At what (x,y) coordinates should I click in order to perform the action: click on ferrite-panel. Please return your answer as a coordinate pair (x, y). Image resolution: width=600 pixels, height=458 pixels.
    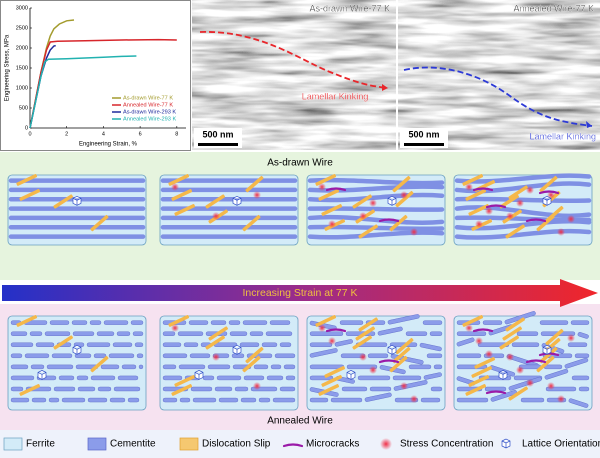
    Looking at the image, I should click on (229, 363).